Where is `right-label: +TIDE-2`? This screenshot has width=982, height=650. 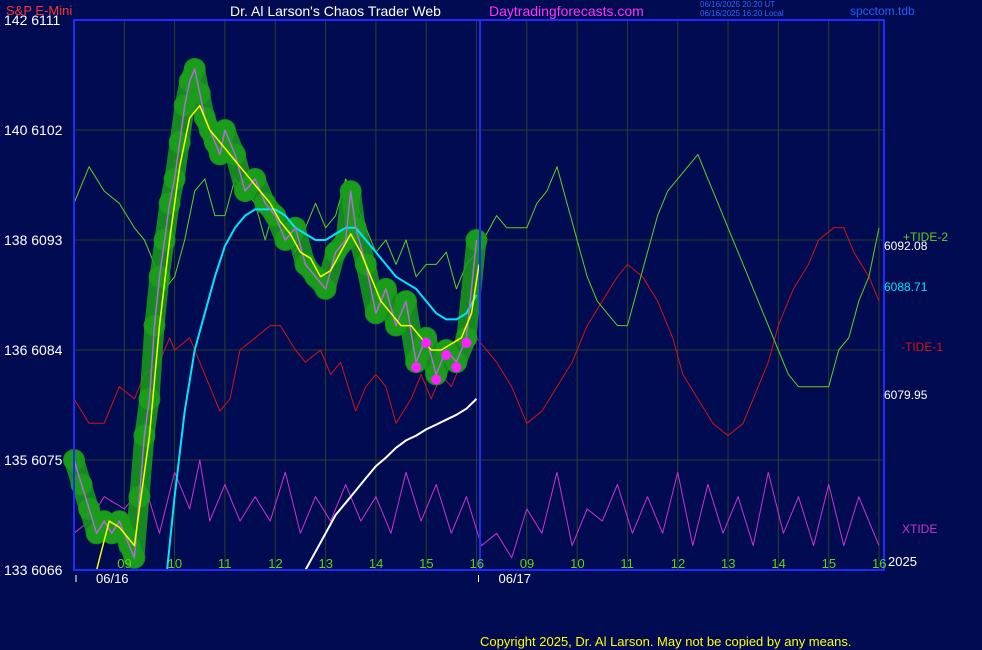 right-label: +TIDE-2 is located at coordinates (925, 237).